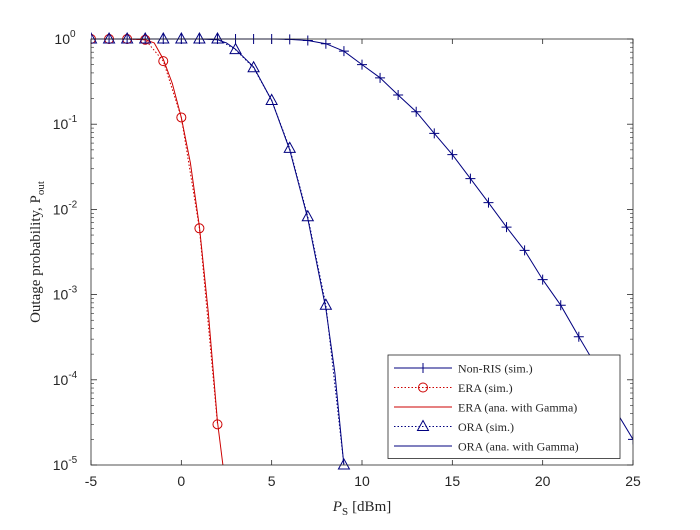 The image size is (700, 530). I want to click on x-axis-label-unit: [dBm], so click(371, 507).